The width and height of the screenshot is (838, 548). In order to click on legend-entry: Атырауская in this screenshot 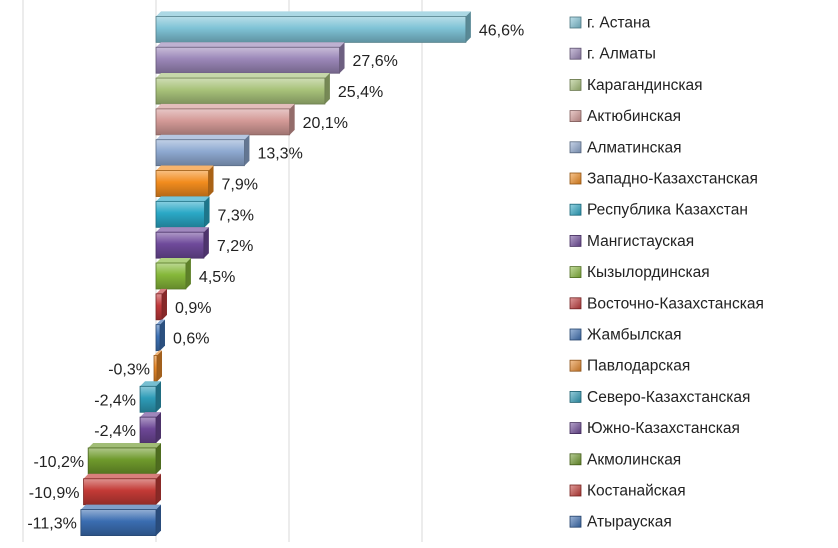, I will do `click(620, 522)`.